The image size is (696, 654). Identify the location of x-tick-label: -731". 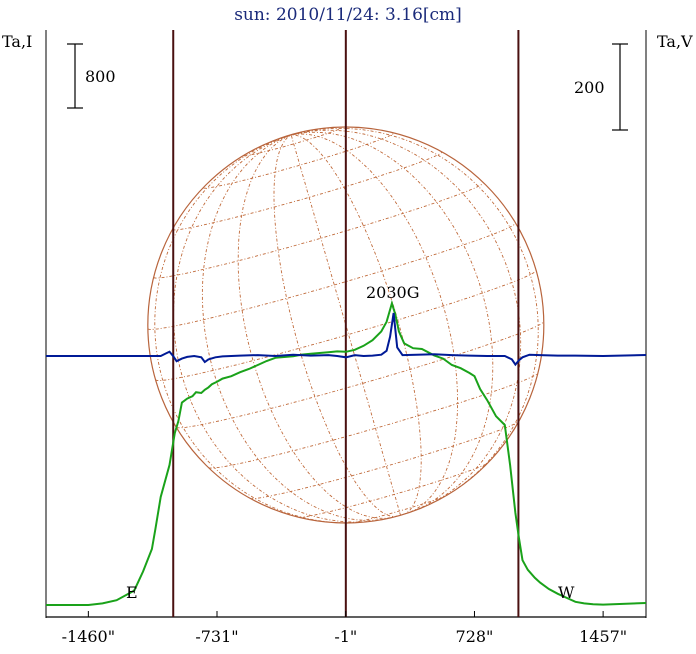
(216, 636).